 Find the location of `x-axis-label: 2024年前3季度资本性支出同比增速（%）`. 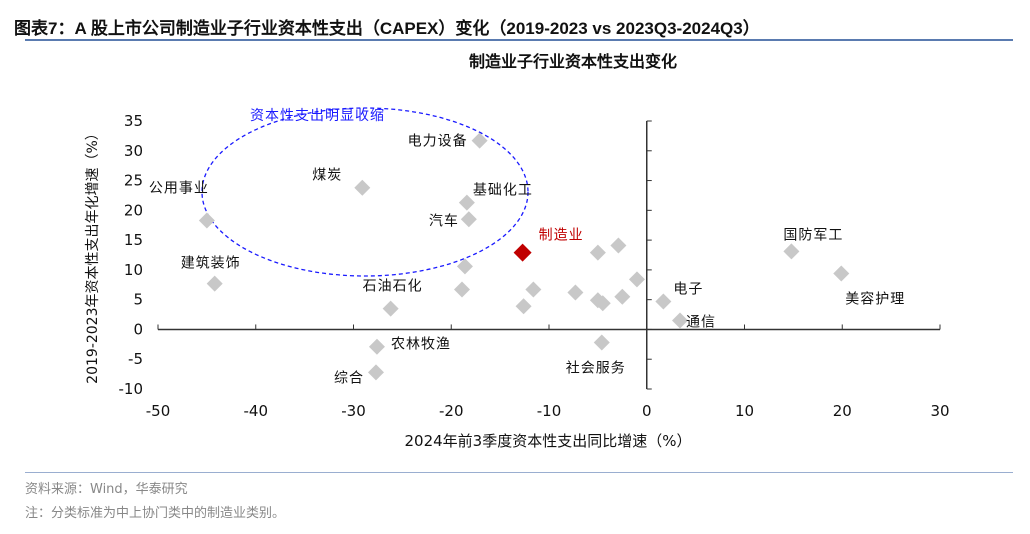

x-axis-label: 2024年前3季度资本性支出同比增速（%） is located at coordinates (548, 441).